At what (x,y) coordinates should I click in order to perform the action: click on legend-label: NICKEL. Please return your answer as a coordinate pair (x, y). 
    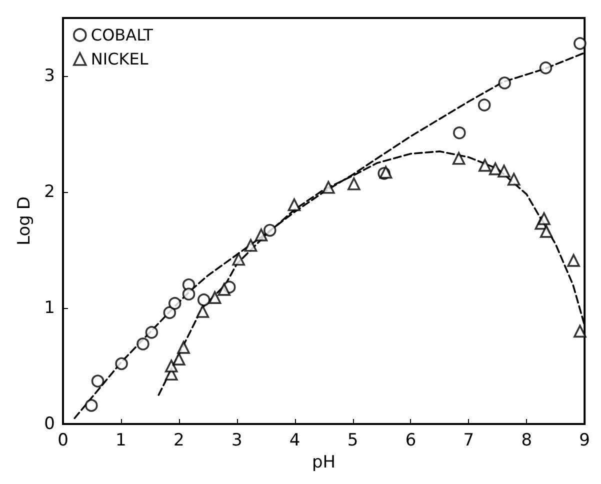
    Looking at the image, I should click on (119, 59).